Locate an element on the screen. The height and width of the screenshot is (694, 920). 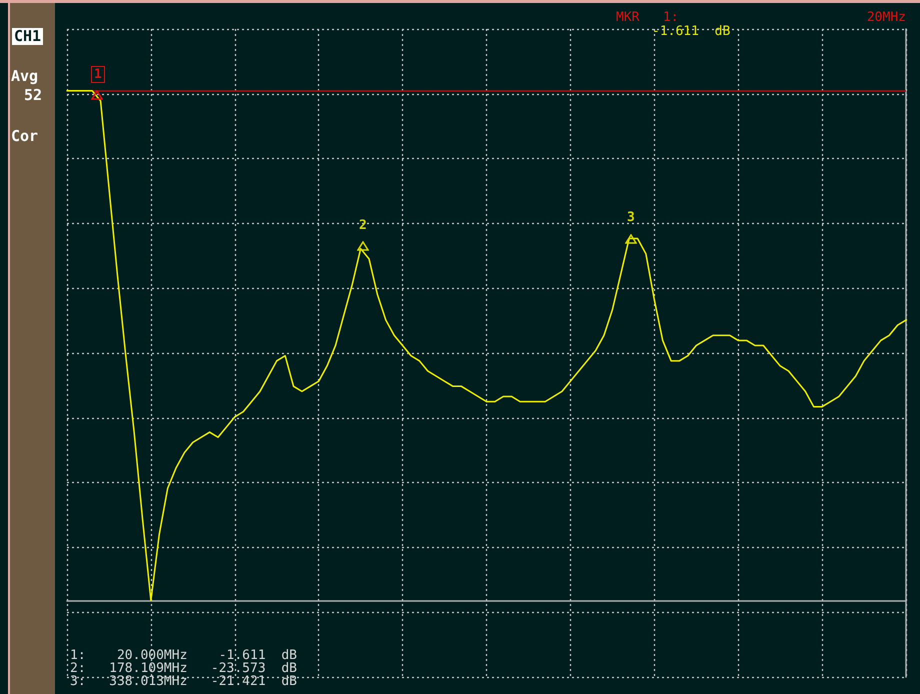
text: MKR 1: is located at coordinates (647, 17).